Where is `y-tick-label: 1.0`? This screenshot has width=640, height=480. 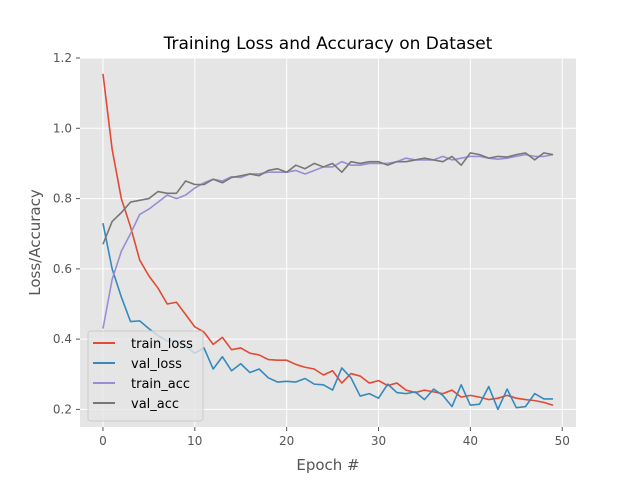
y-tick-label: 1.0 is located at coordinates (62, 128).